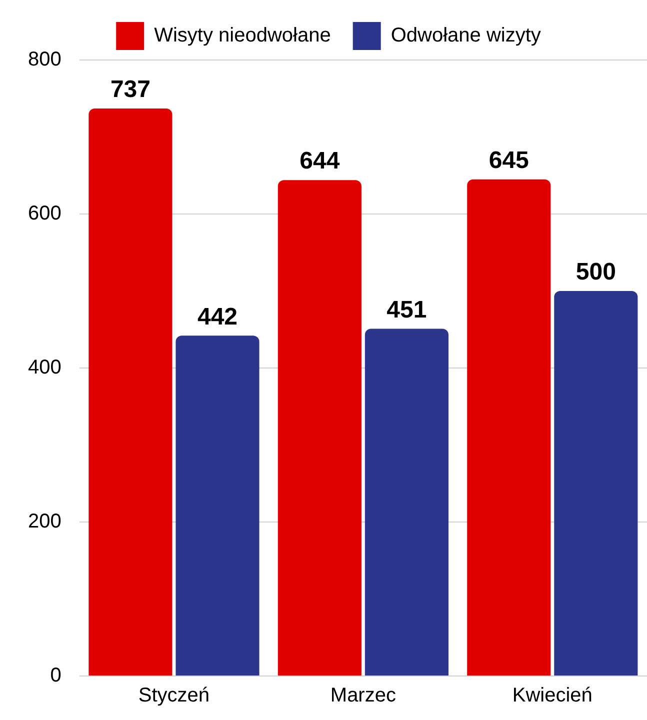  Describe the element at coordinates (45, 521) in the screenshot. I see `y-tick-label: 200` at that location.